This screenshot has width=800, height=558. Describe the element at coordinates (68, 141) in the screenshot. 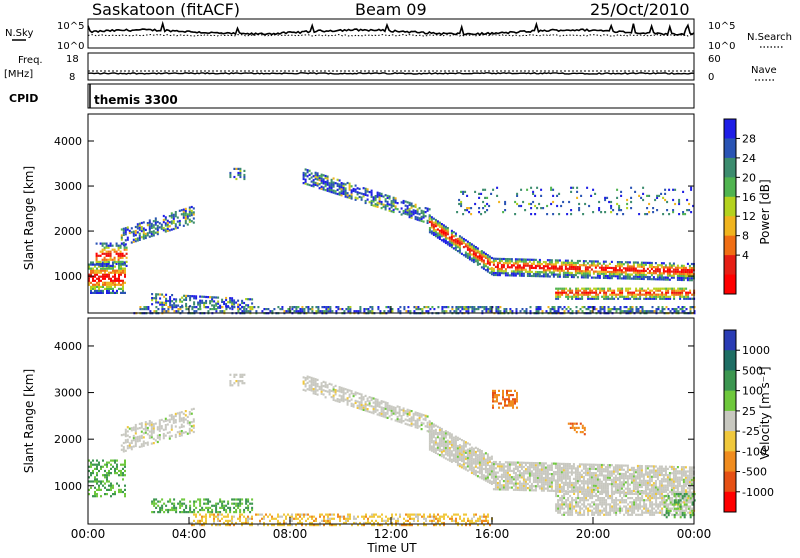

I see `y-tick-label: 4000` at that location.